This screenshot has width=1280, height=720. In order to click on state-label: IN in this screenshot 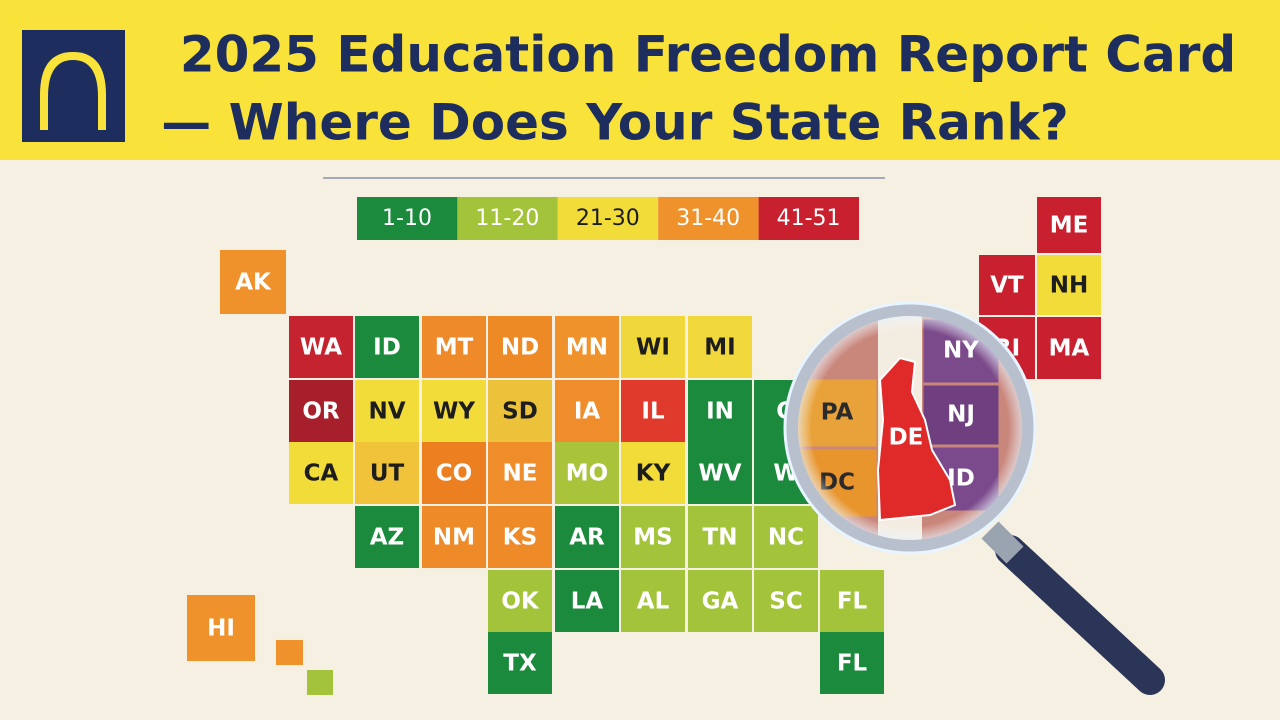, I will do `click(720, 412)`.